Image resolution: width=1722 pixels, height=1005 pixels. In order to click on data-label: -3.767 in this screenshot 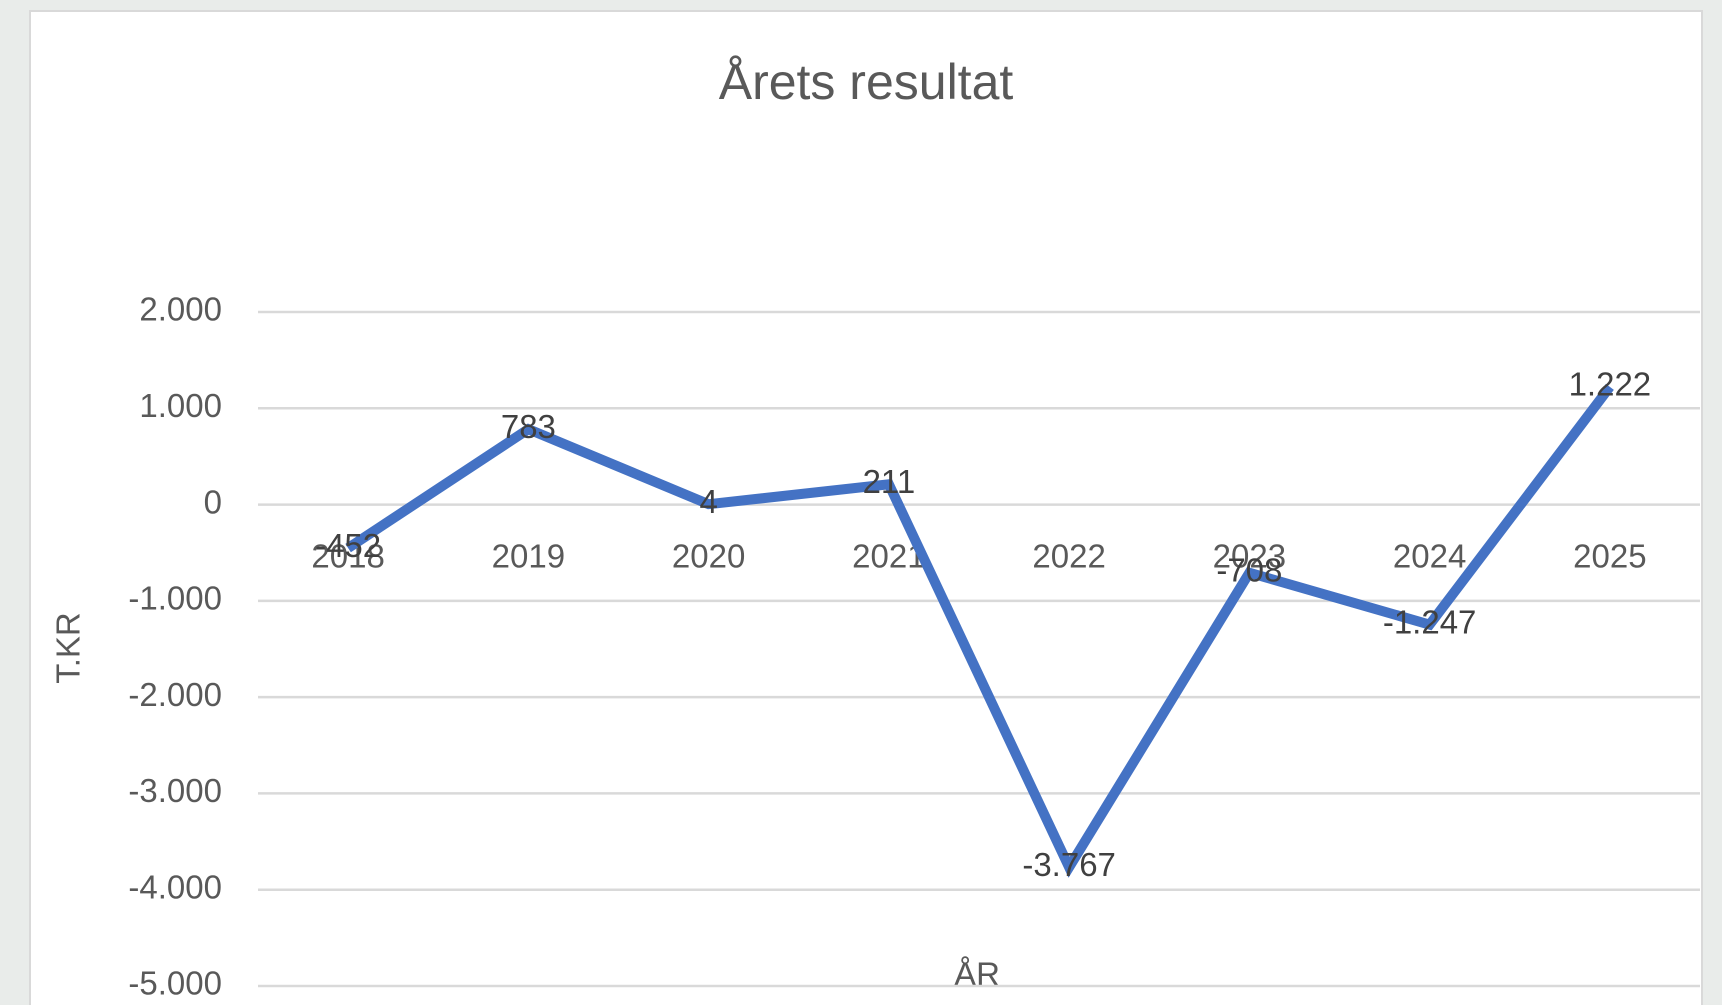, I will do `click(1069, 864)`.